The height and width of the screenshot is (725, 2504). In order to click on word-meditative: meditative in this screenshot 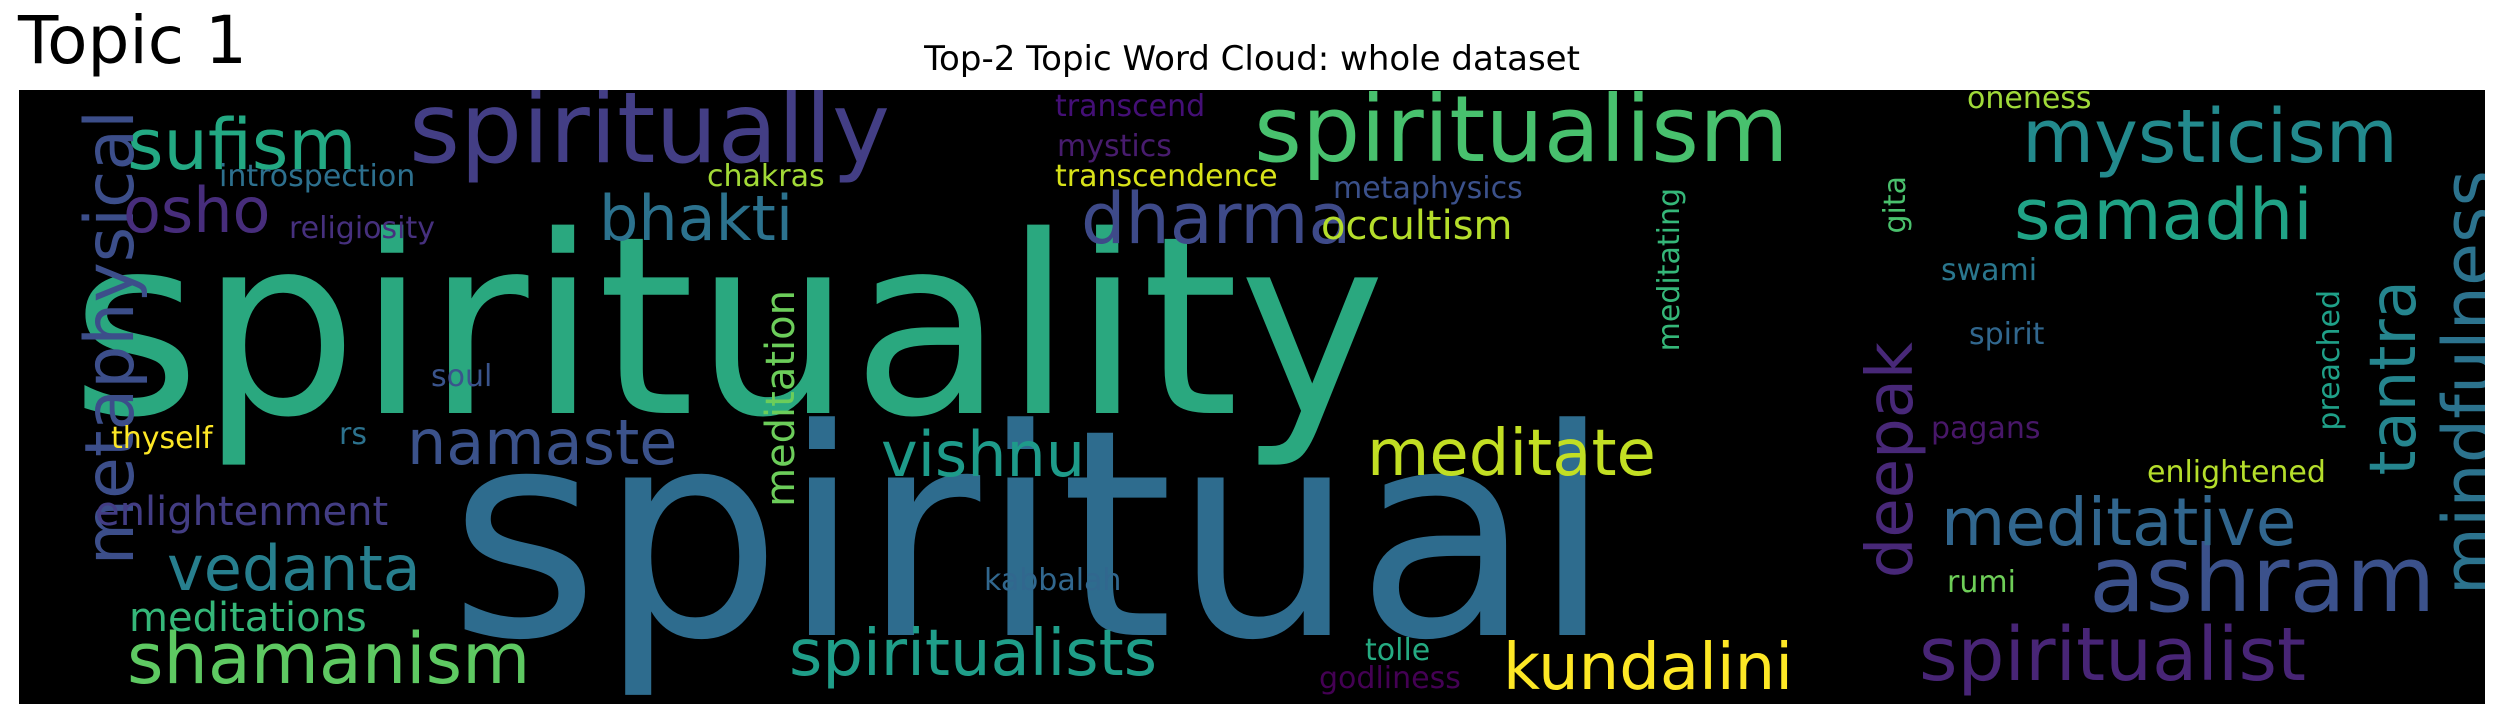, I will do `click(2119, 522)`.